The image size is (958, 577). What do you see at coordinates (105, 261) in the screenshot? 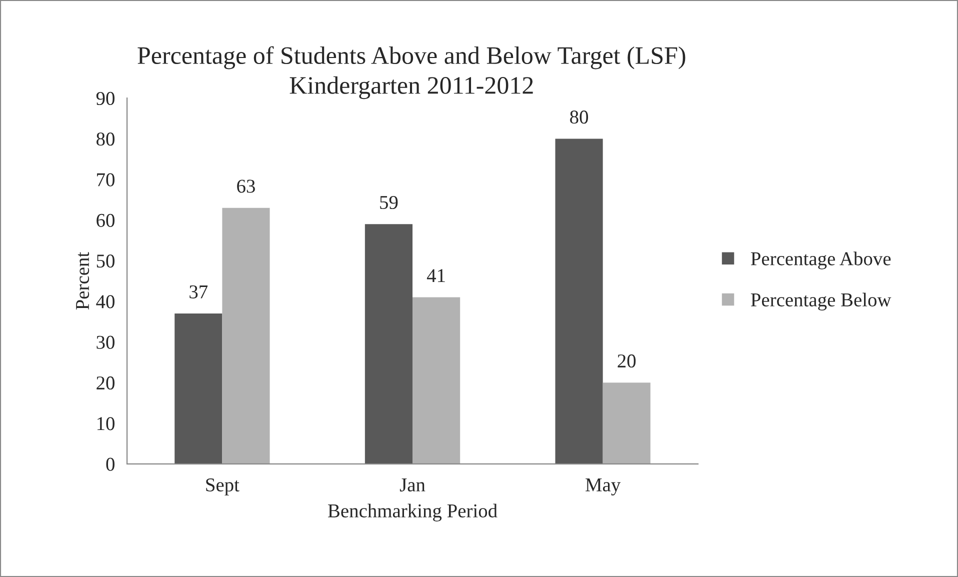
I see `y-tick-label: 50` at bounding box center [105, 261].